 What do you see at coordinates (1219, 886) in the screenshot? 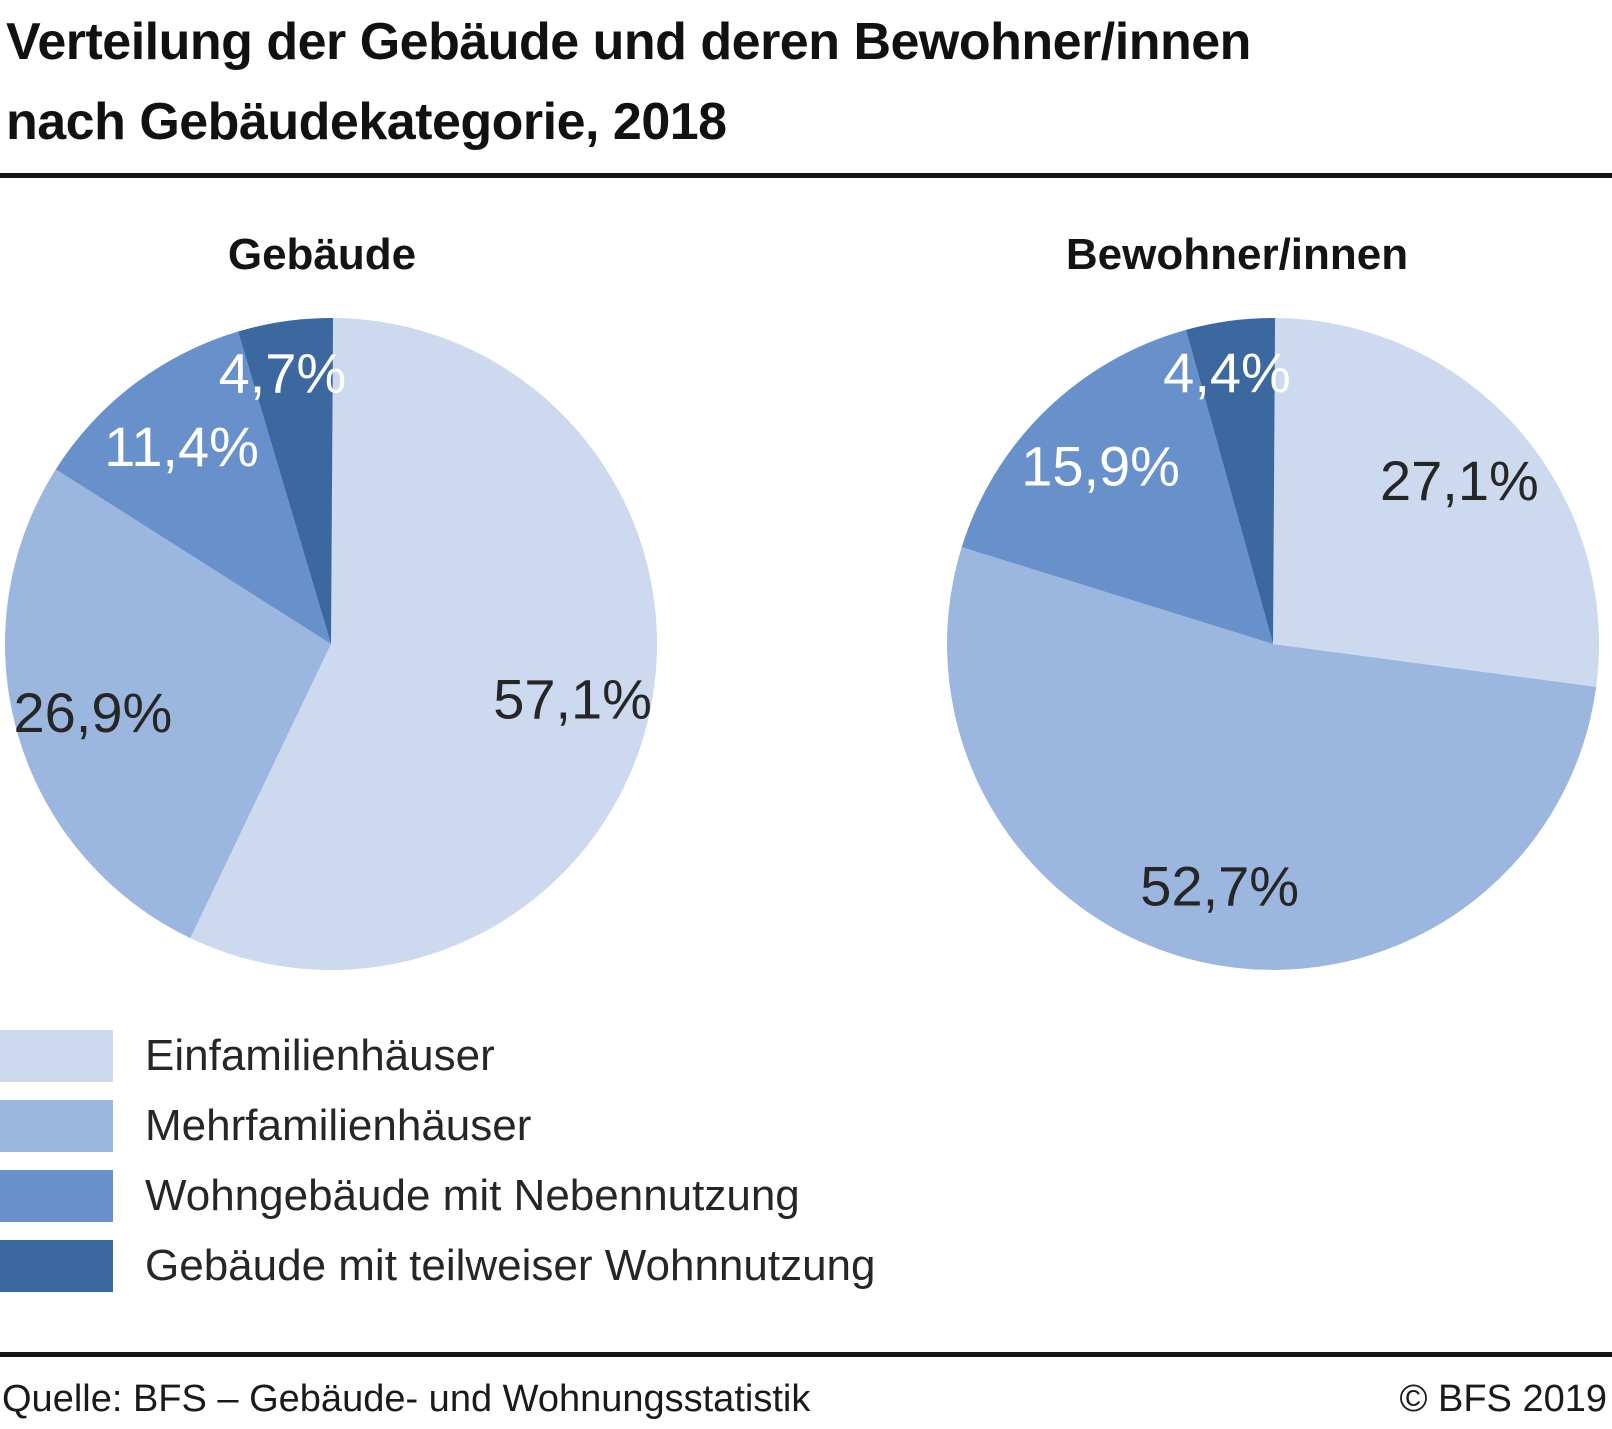
I see `pie-1-value-label-1: 52,7%` at bounding box center [1219, 886].